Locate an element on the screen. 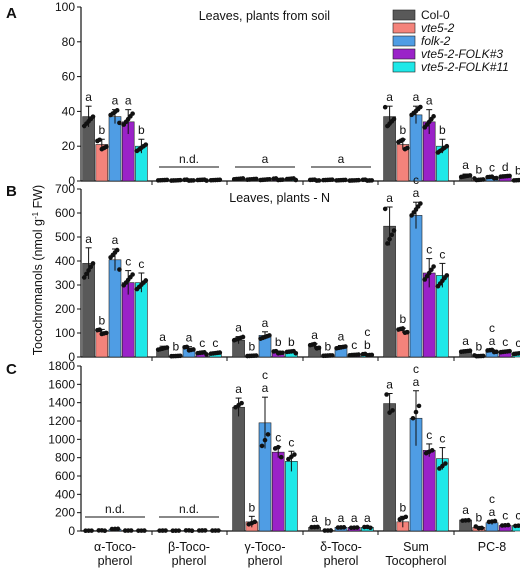 Image resolution: width=520 pixels, height=569 pixels. legend-label: vte5-2 is located at coordinates (438, 28).